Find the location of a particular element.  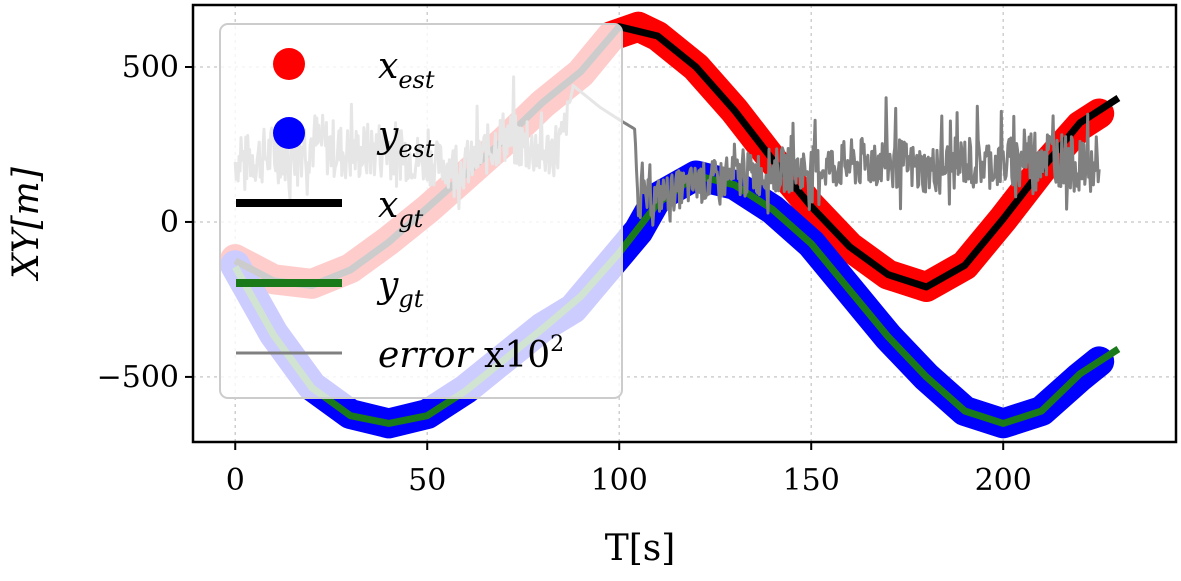

legend-label-x-gt: xgt is located at coordinates (401, 209).